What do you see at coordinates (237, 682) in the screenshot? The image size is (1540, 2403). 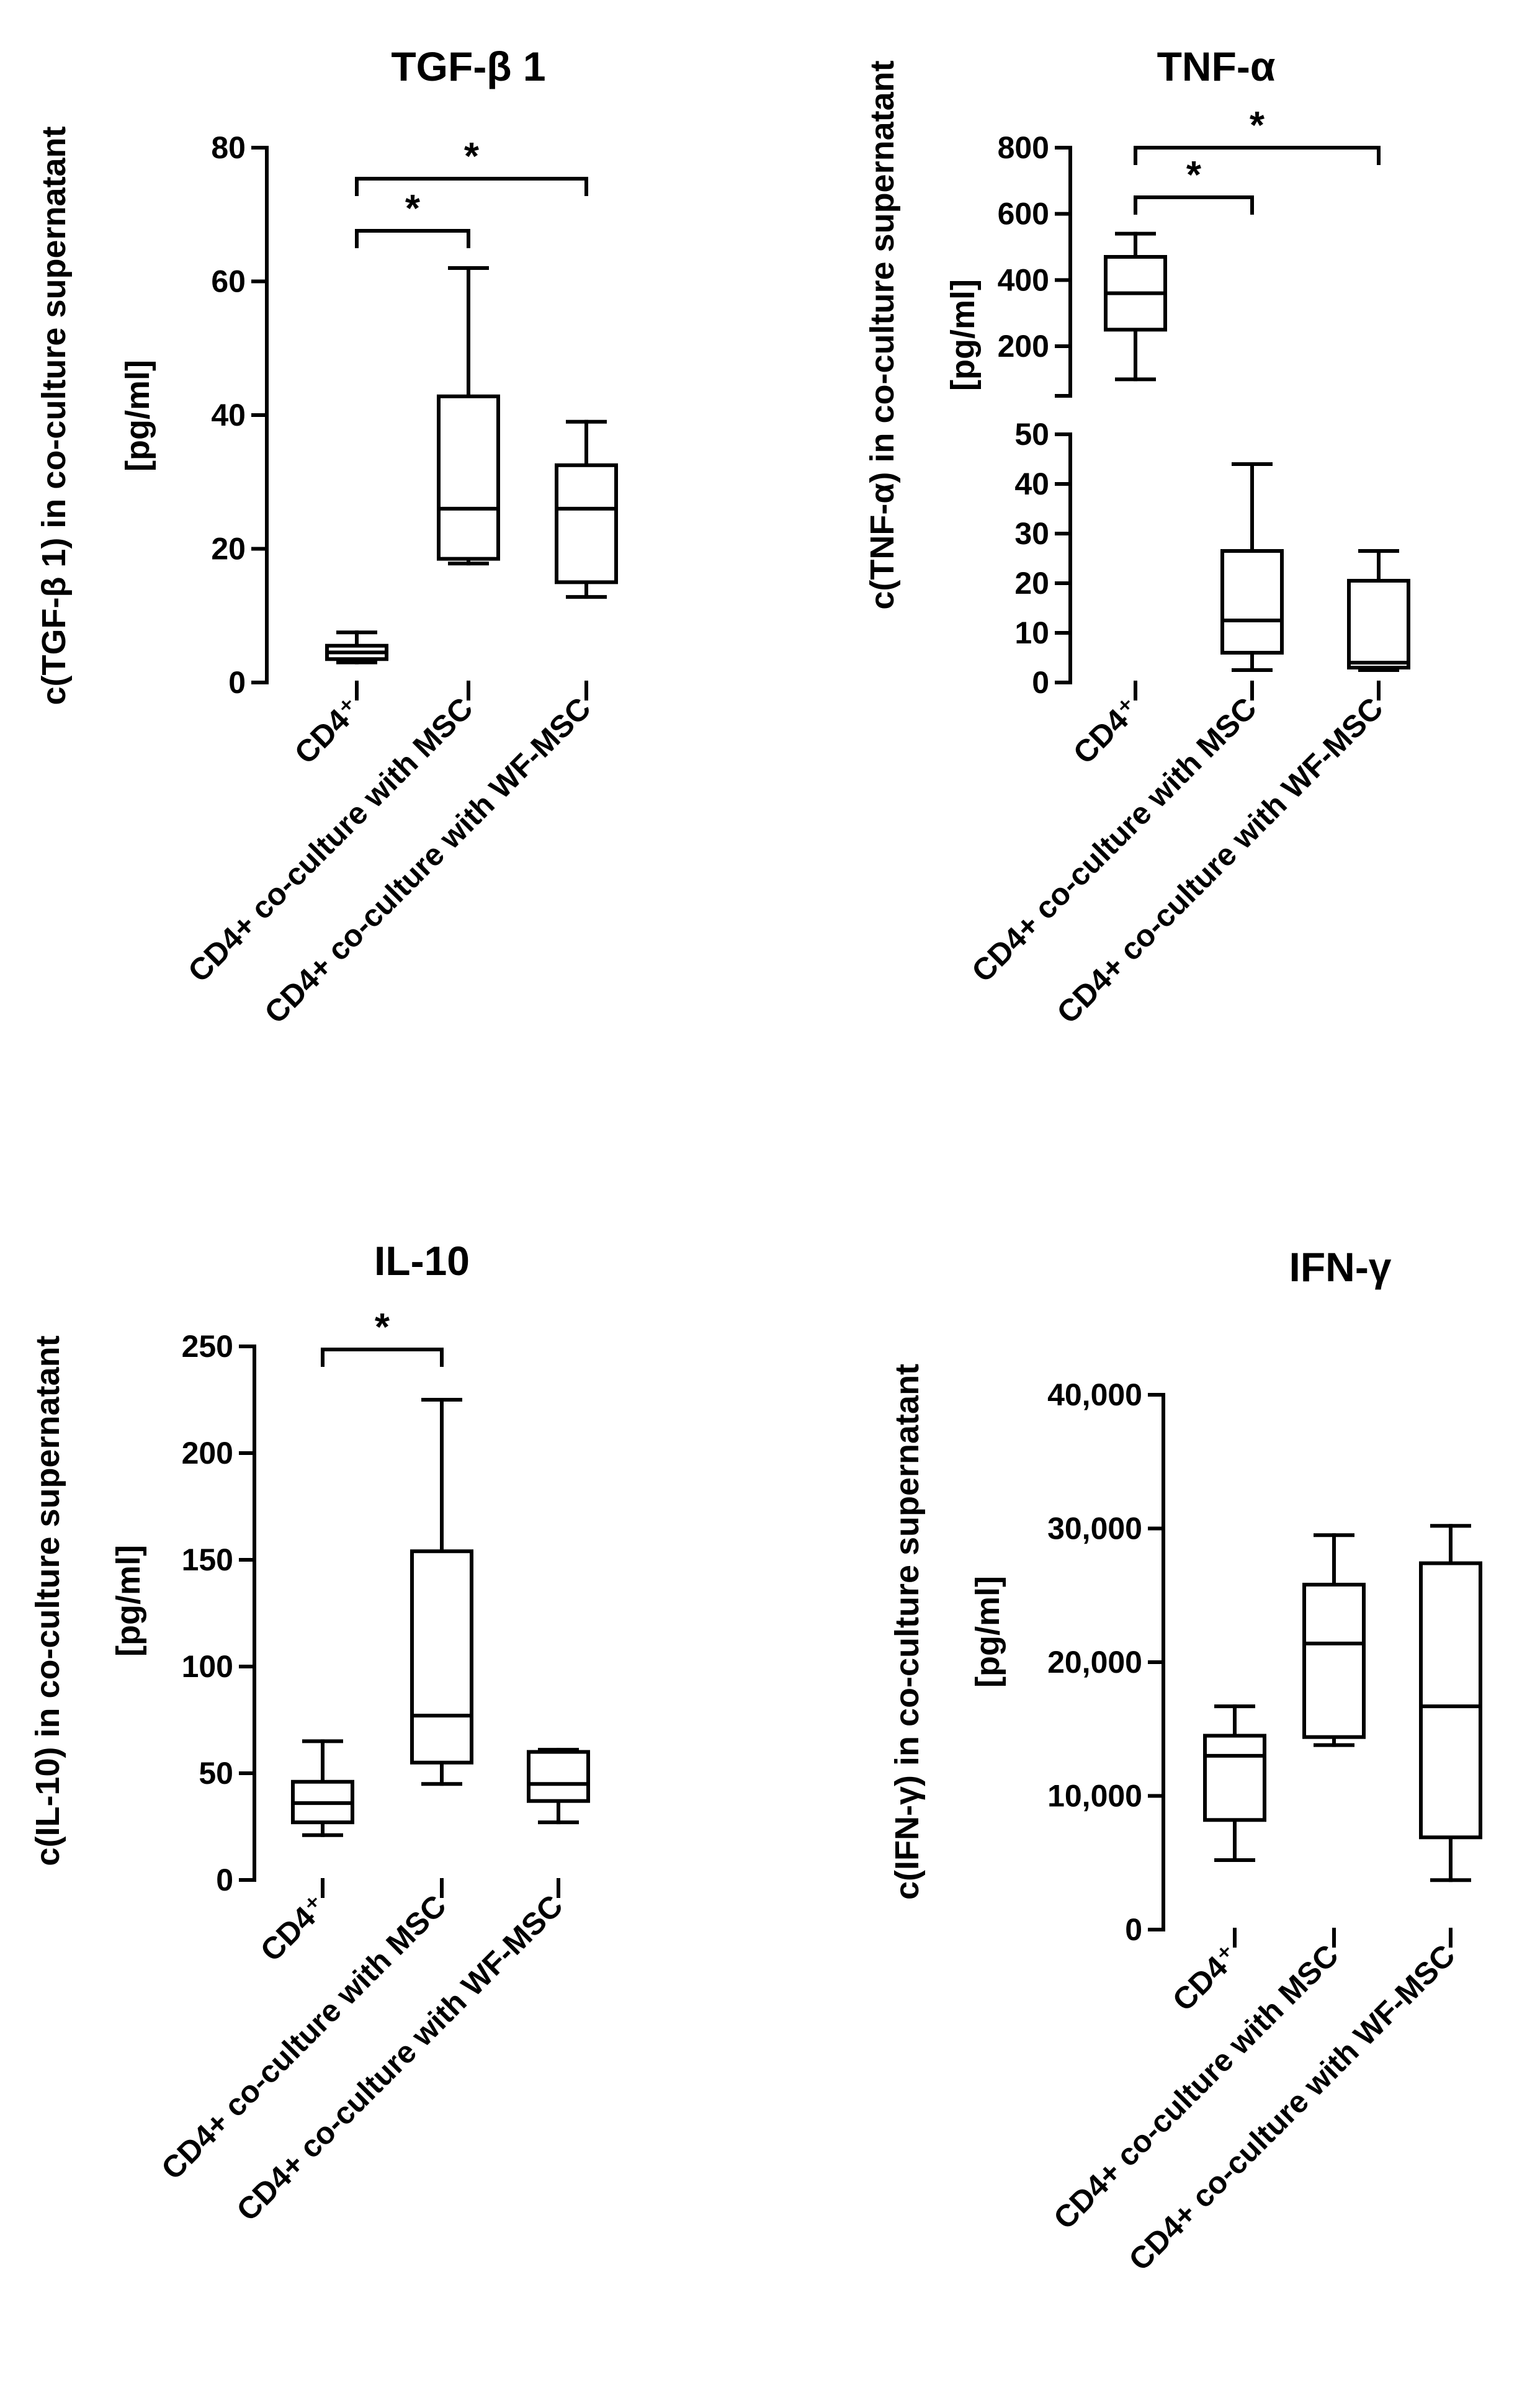 I see `tgf-beta1-ytick-label: 0` at bounding box center [237, 682].